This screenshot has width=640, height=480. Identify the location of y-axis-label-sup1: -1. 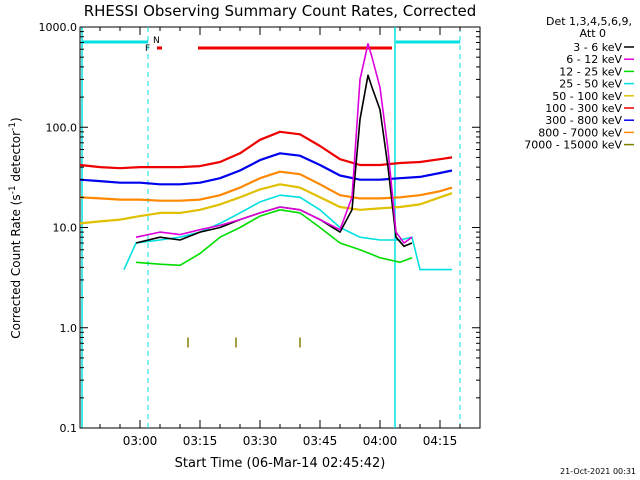
(13, 189).